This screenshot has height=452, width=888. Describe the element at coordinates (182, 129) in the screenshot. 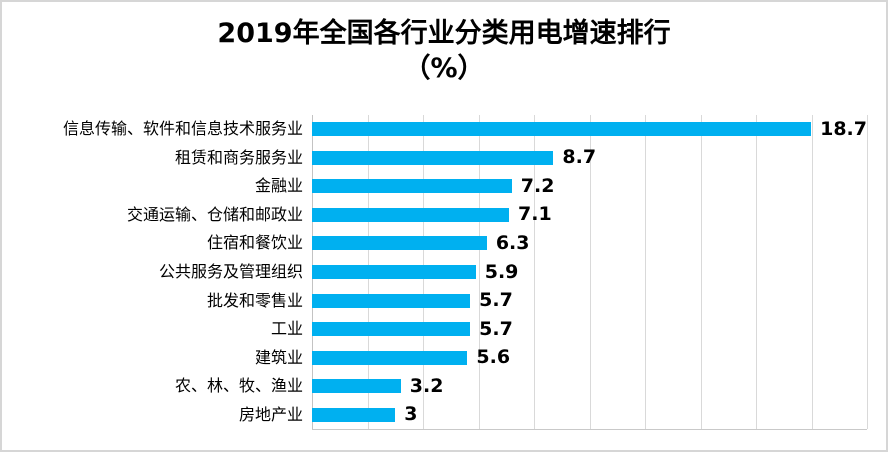

I see `category-label: 信息传输、软件和信息技术服务业` at that location.